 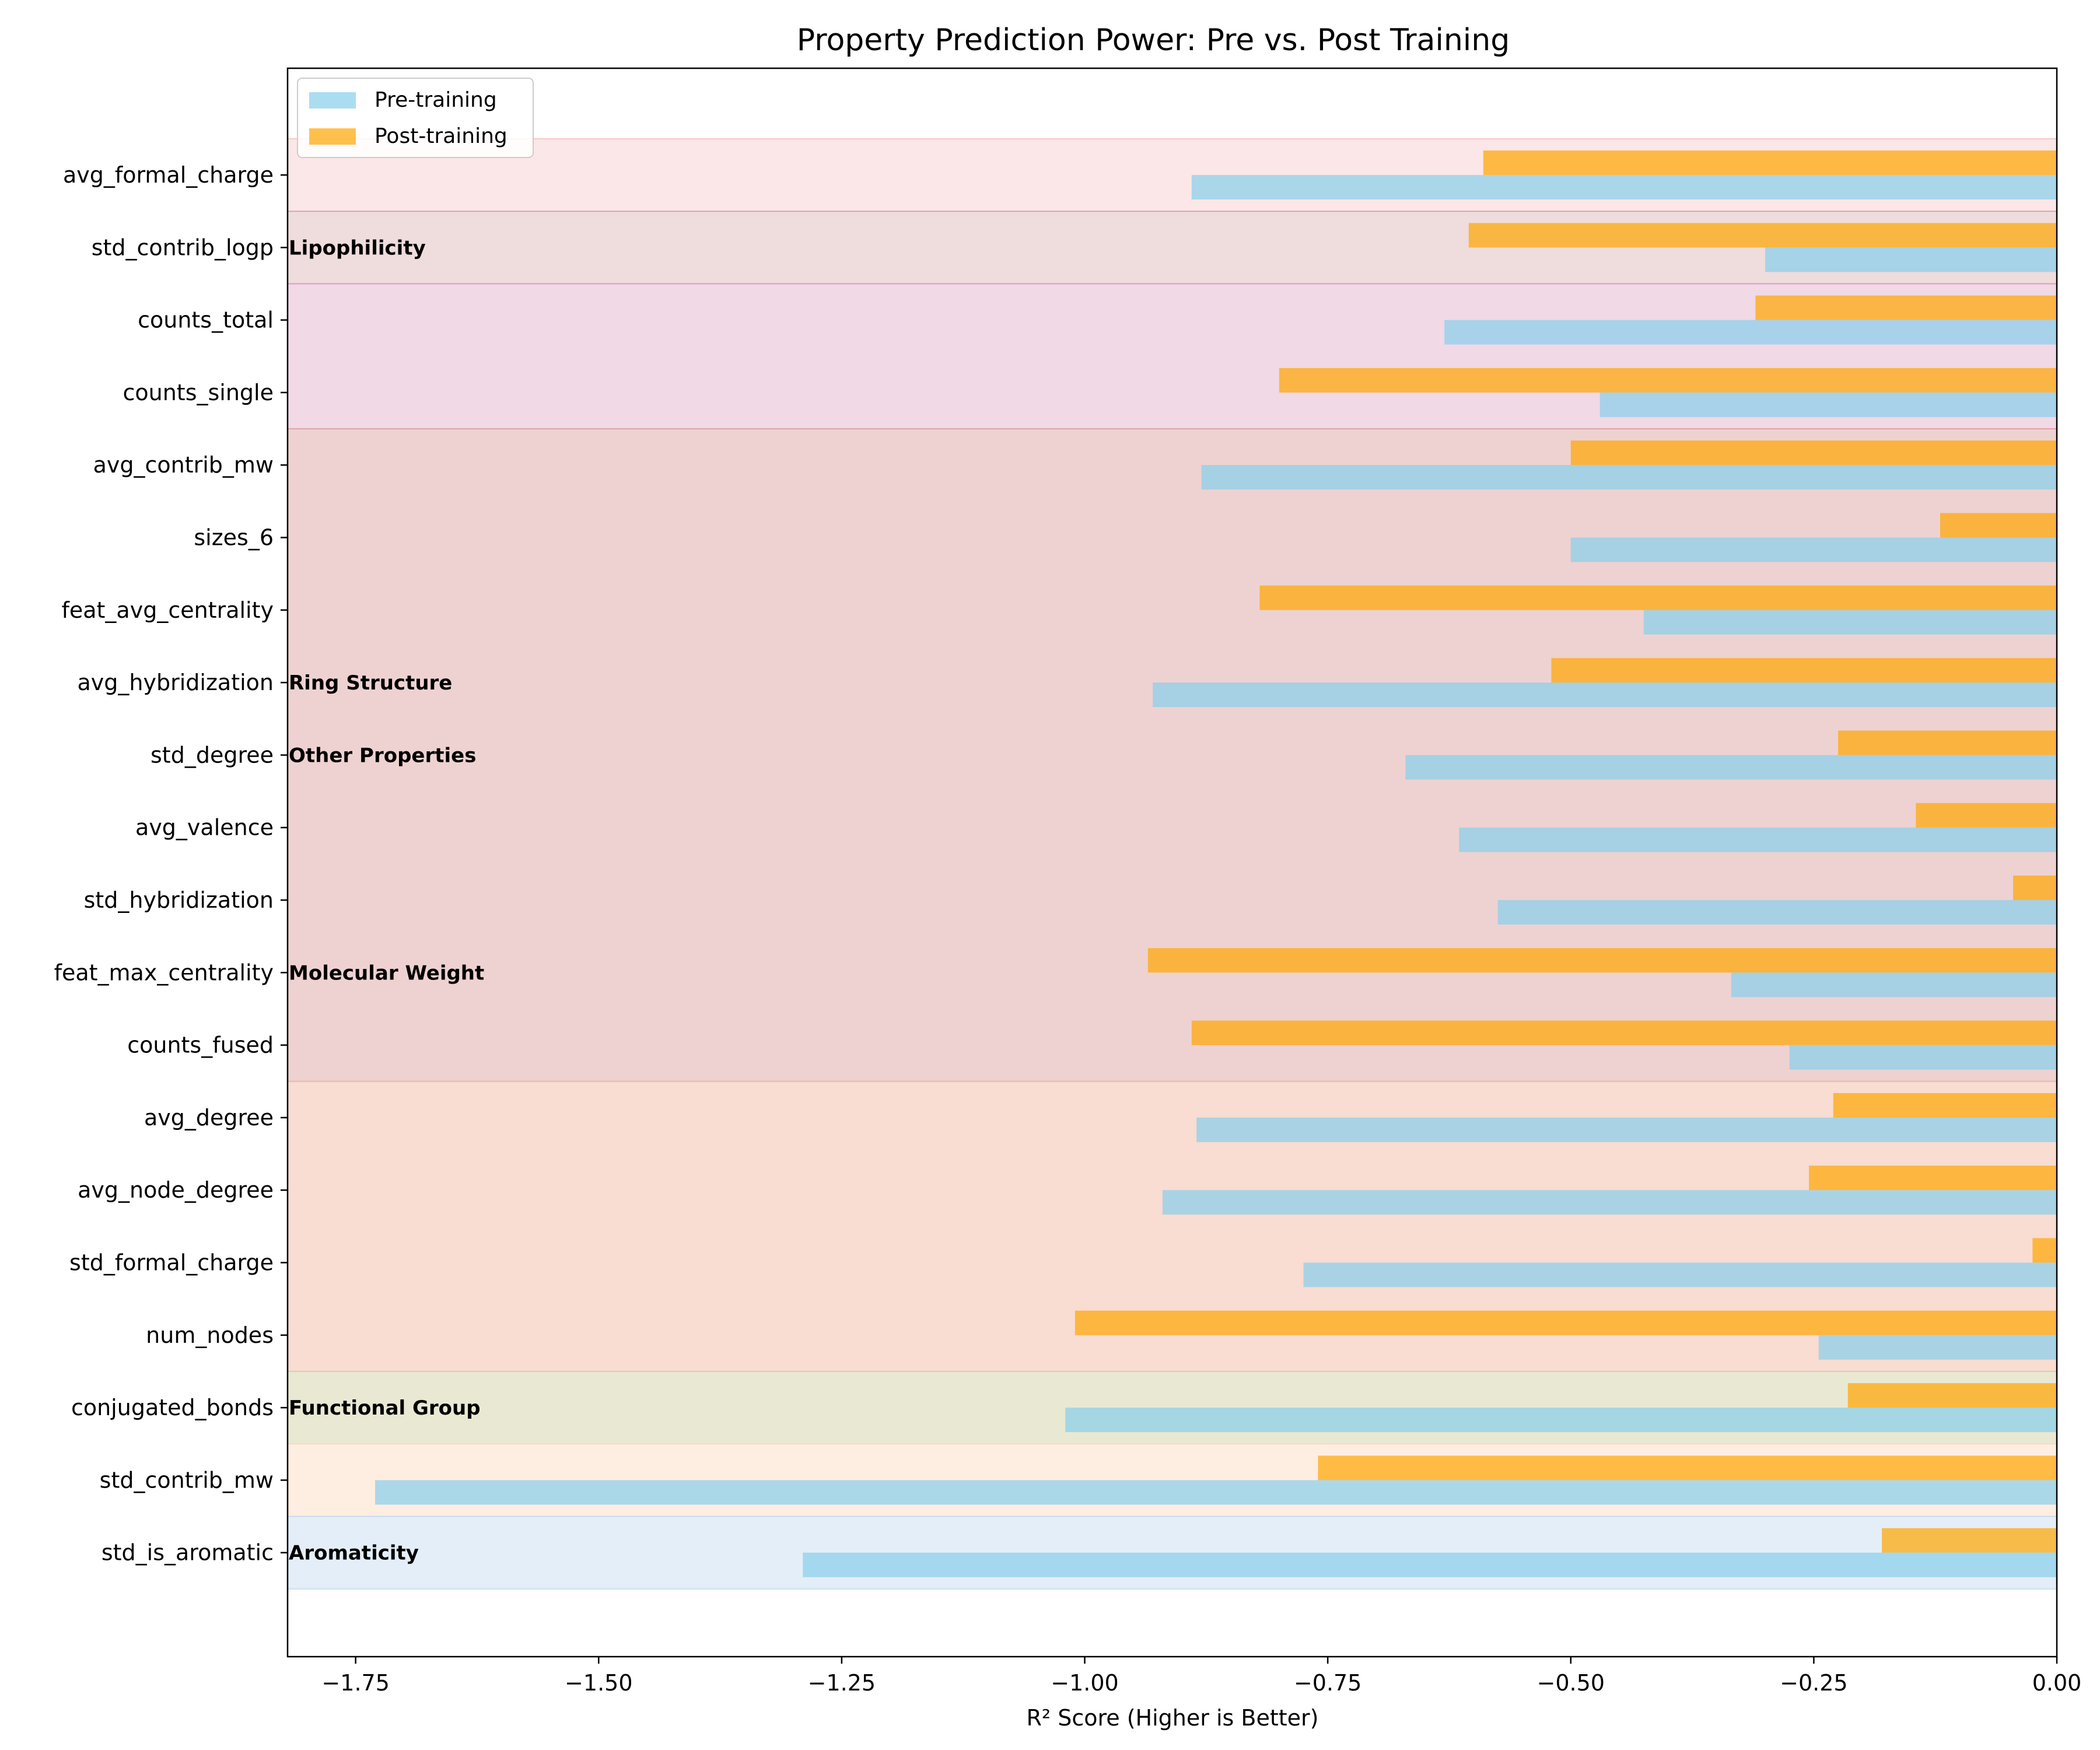 What do you see at coordinates (1923, 1057) in the screenshot?
I see `bar-pre-counts_fused` at bounding box center [1923, 1057].